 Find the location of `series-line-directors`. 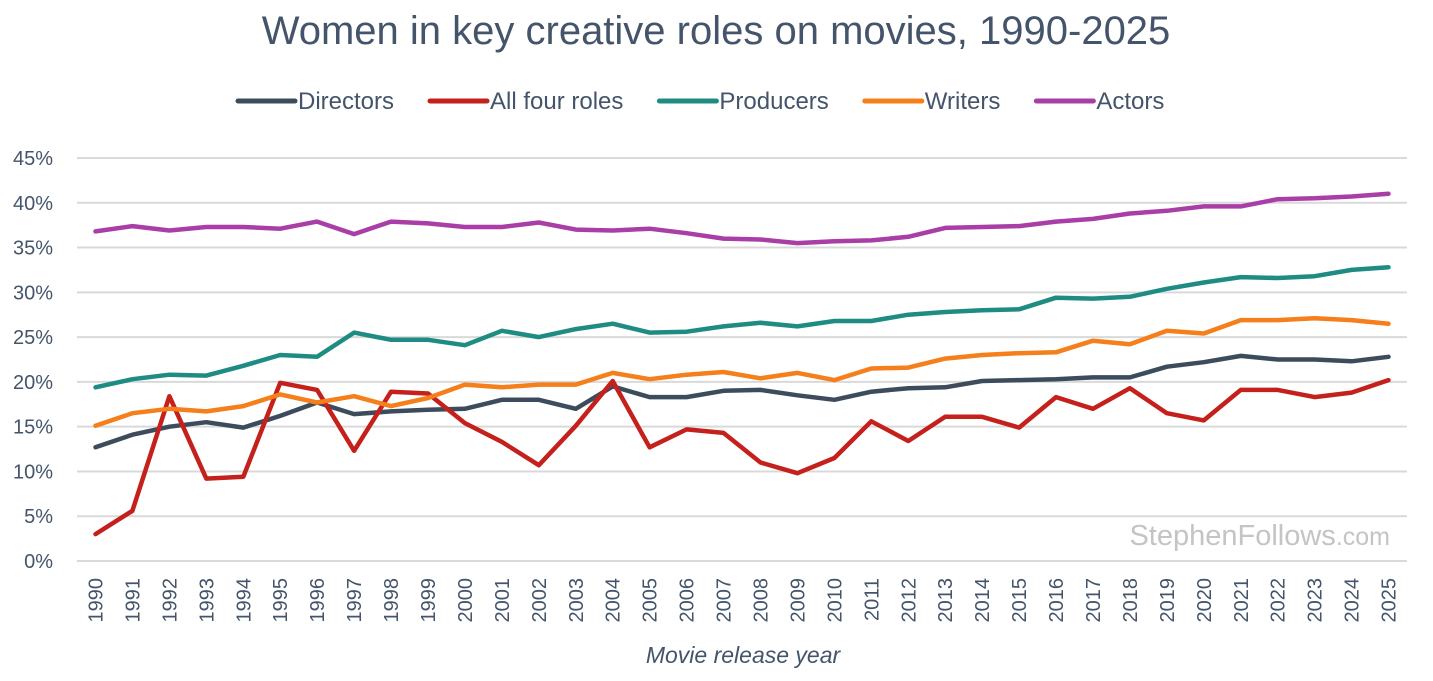

series-line-directors is located at coordinates (742, 401).